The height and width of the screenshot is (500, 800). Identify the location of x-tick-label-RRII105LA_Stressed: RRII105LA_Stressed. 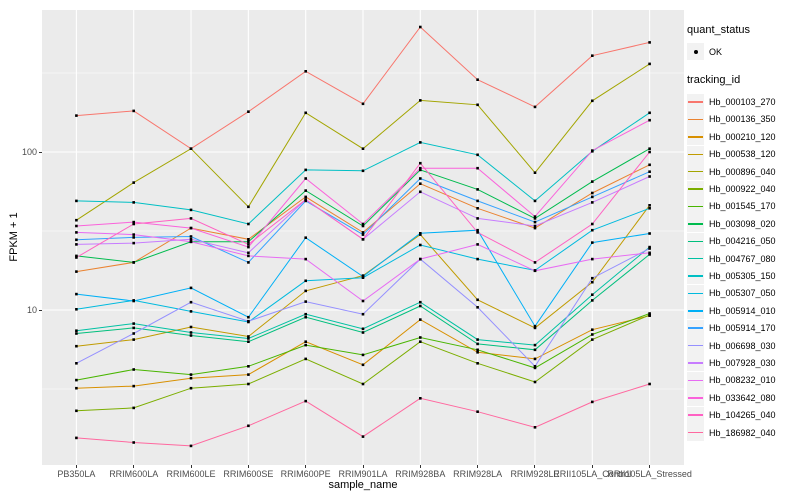
(649, 474).